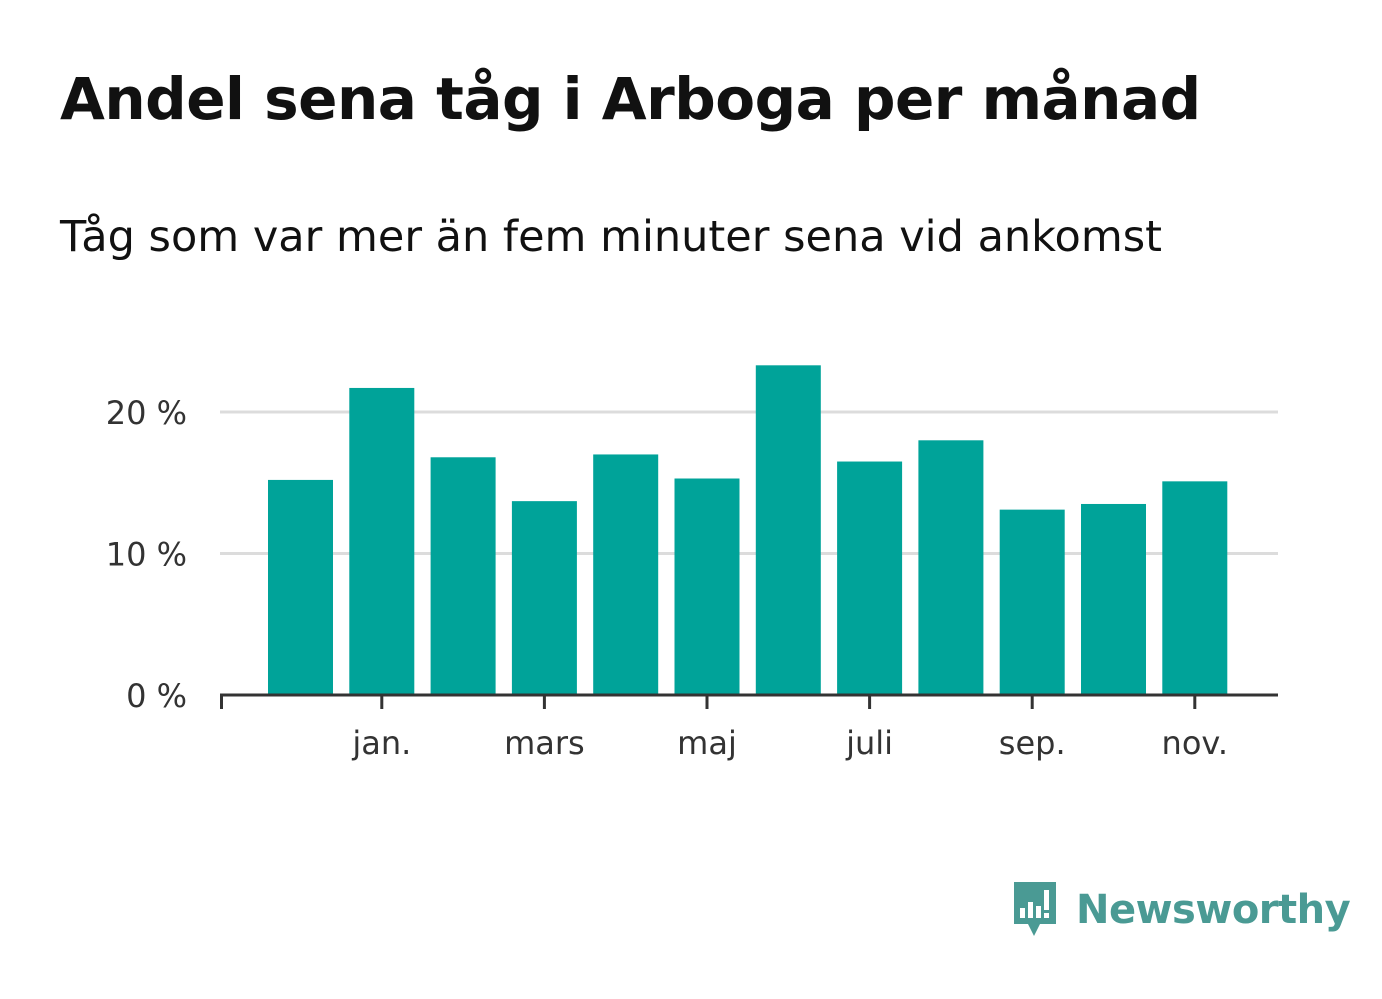  What do you see at coordinates (630, 99) in the screenshot?
I see `chart-title: Andel sena tåg i Arboga per månad` at bounding box center [630, 99].